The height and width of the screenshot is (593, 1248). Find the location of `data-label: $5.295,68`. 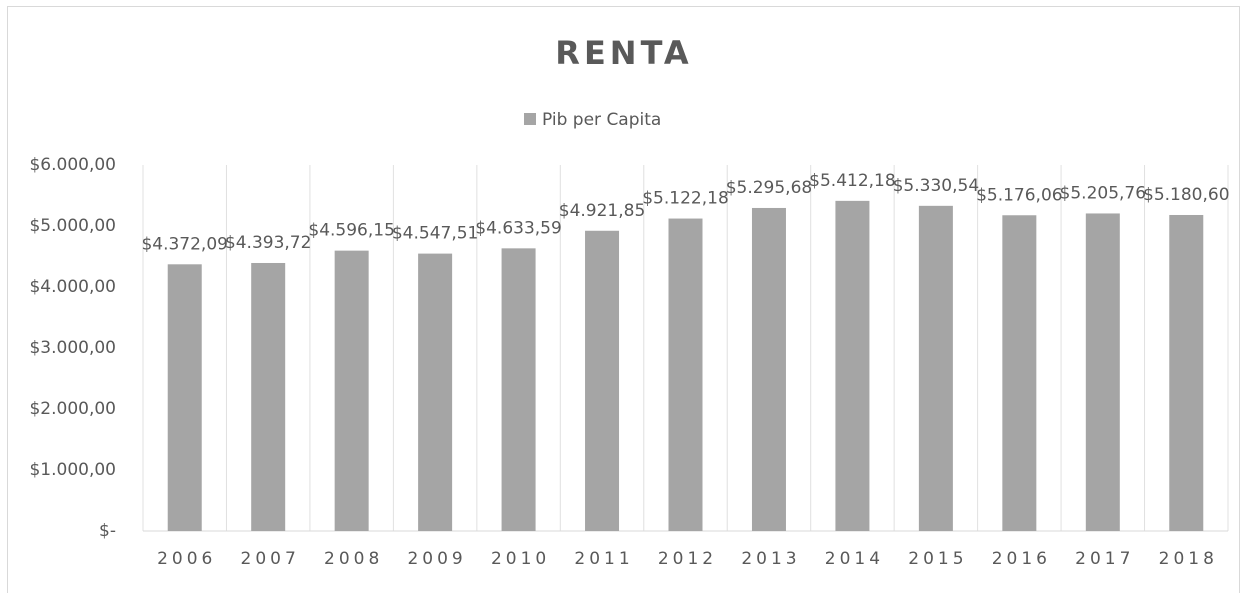

data-label: $5.295,68 is located at coordinates (769, 188).